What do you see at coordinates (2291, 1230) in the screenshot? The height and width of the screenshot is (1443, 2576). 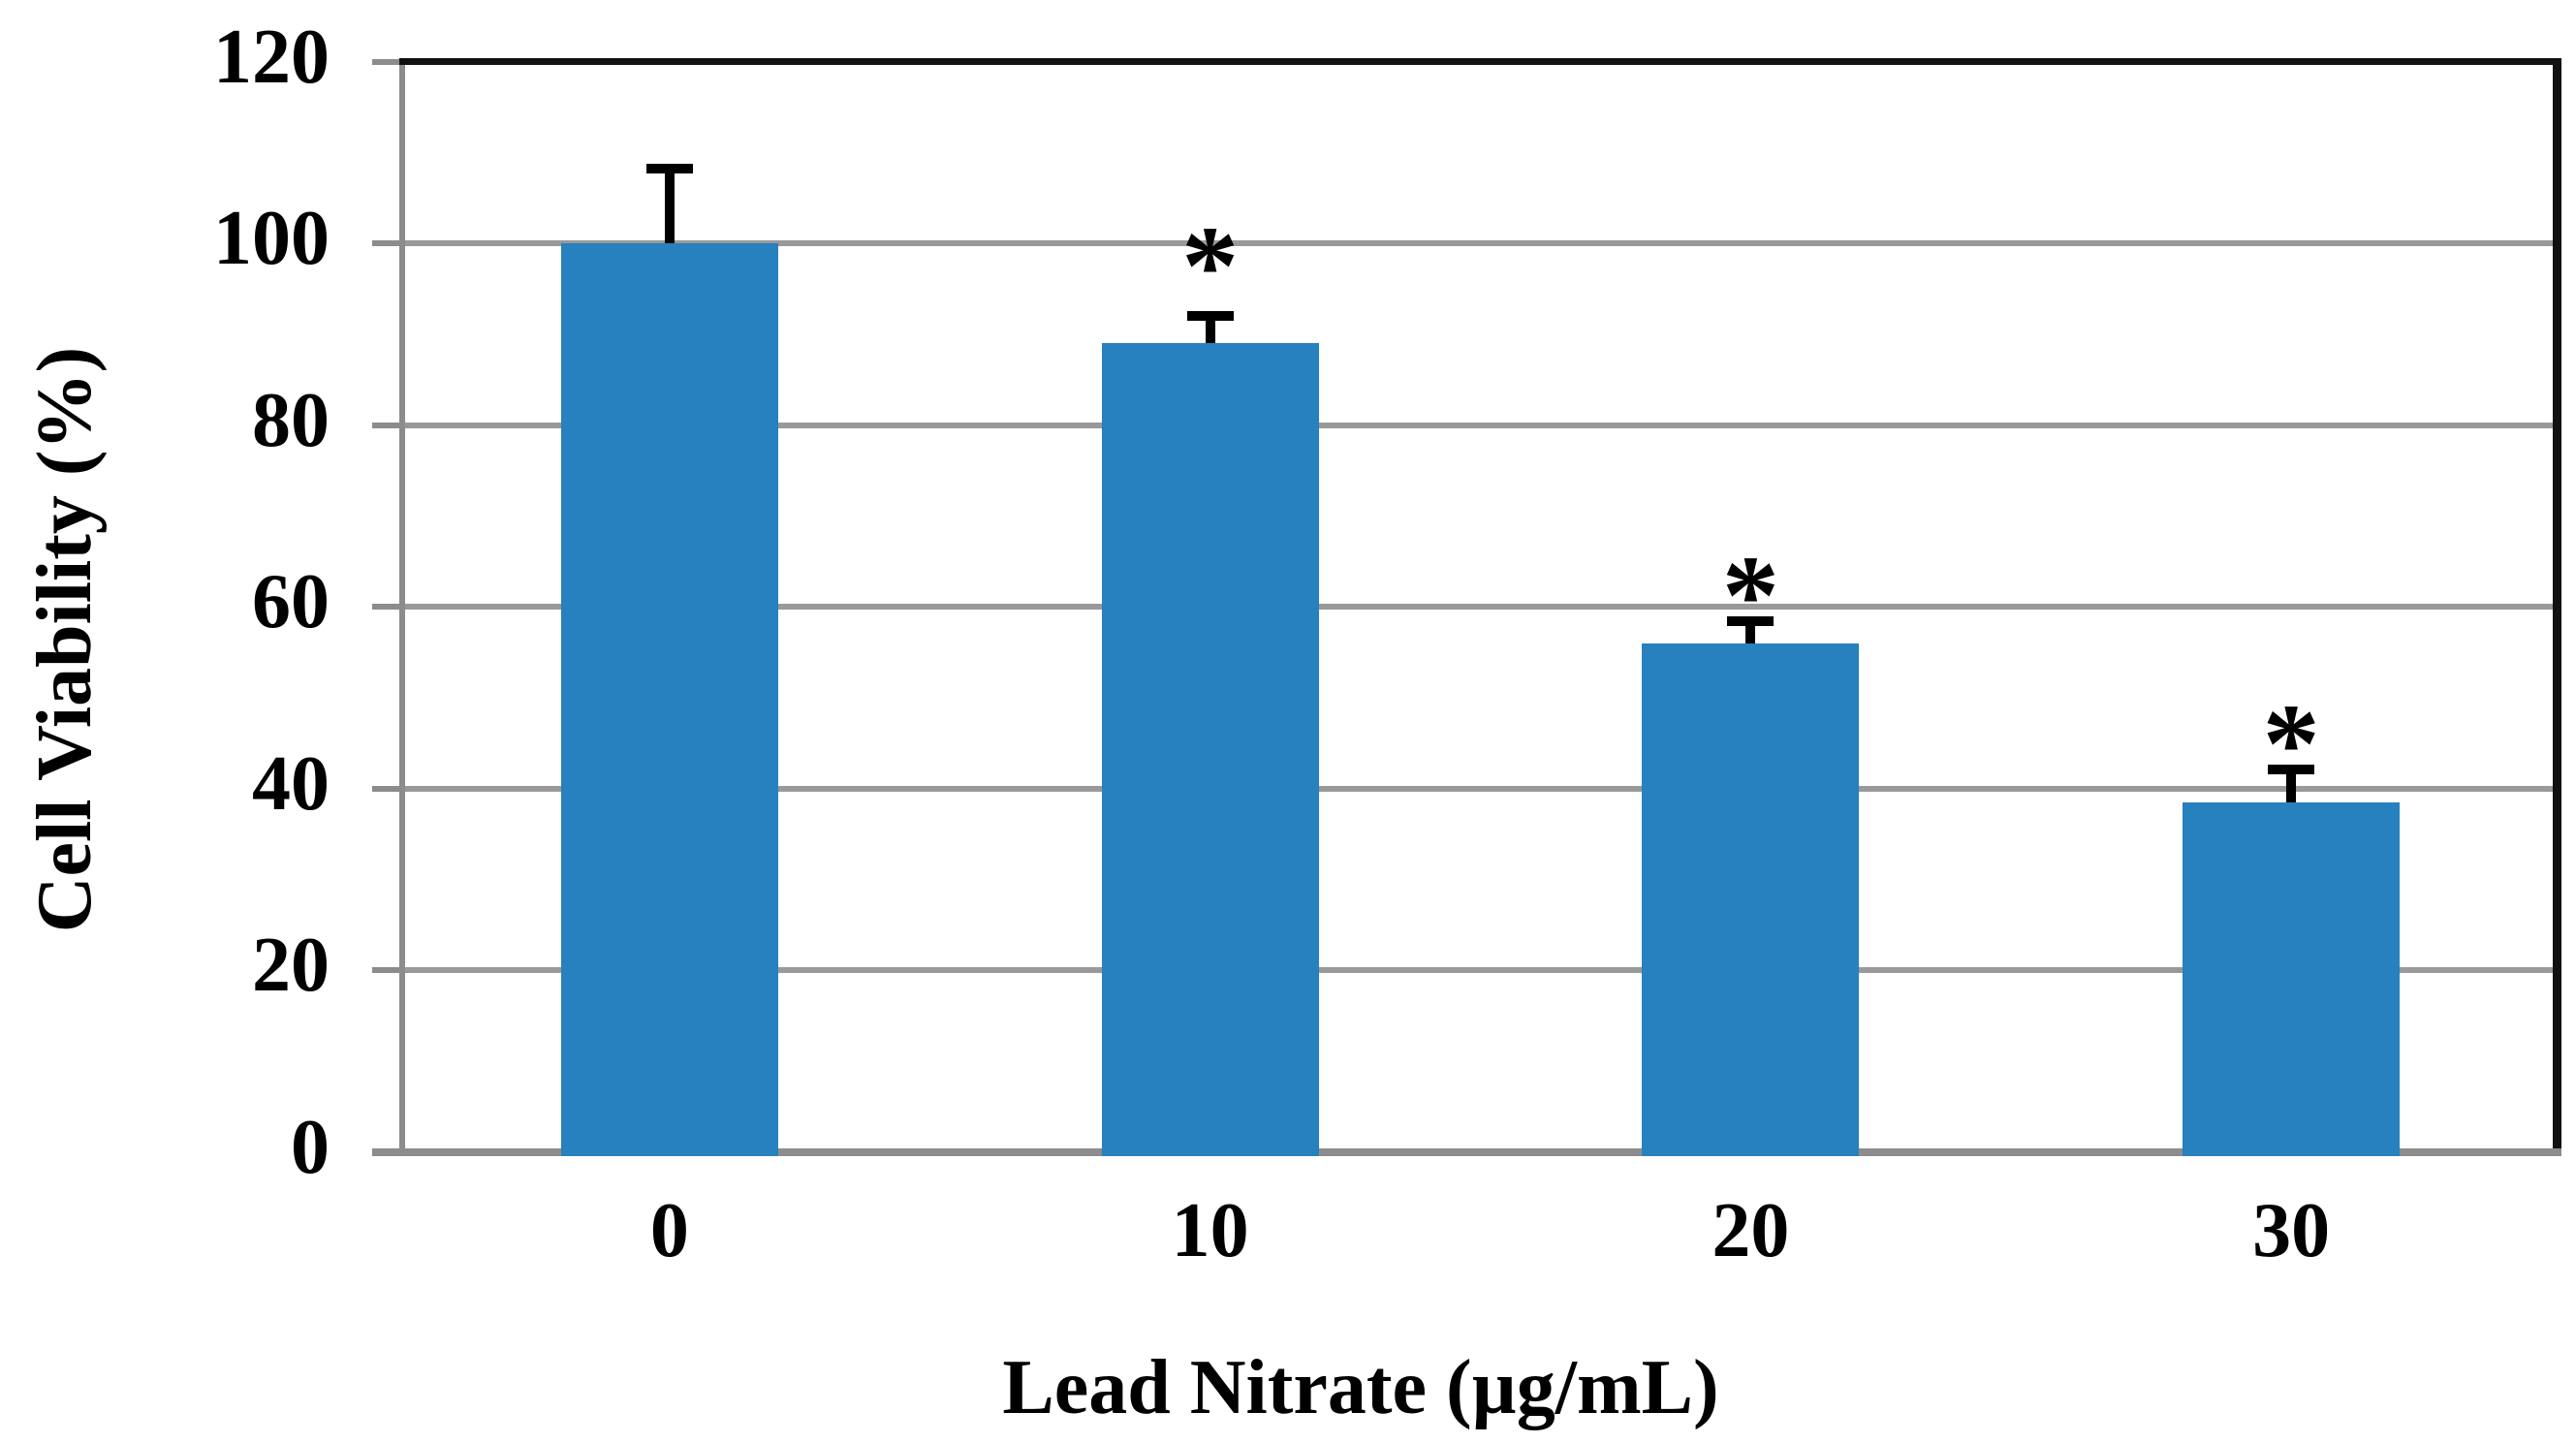 I see `x-tick-label: 30` at bounding box center [2291, 1230].